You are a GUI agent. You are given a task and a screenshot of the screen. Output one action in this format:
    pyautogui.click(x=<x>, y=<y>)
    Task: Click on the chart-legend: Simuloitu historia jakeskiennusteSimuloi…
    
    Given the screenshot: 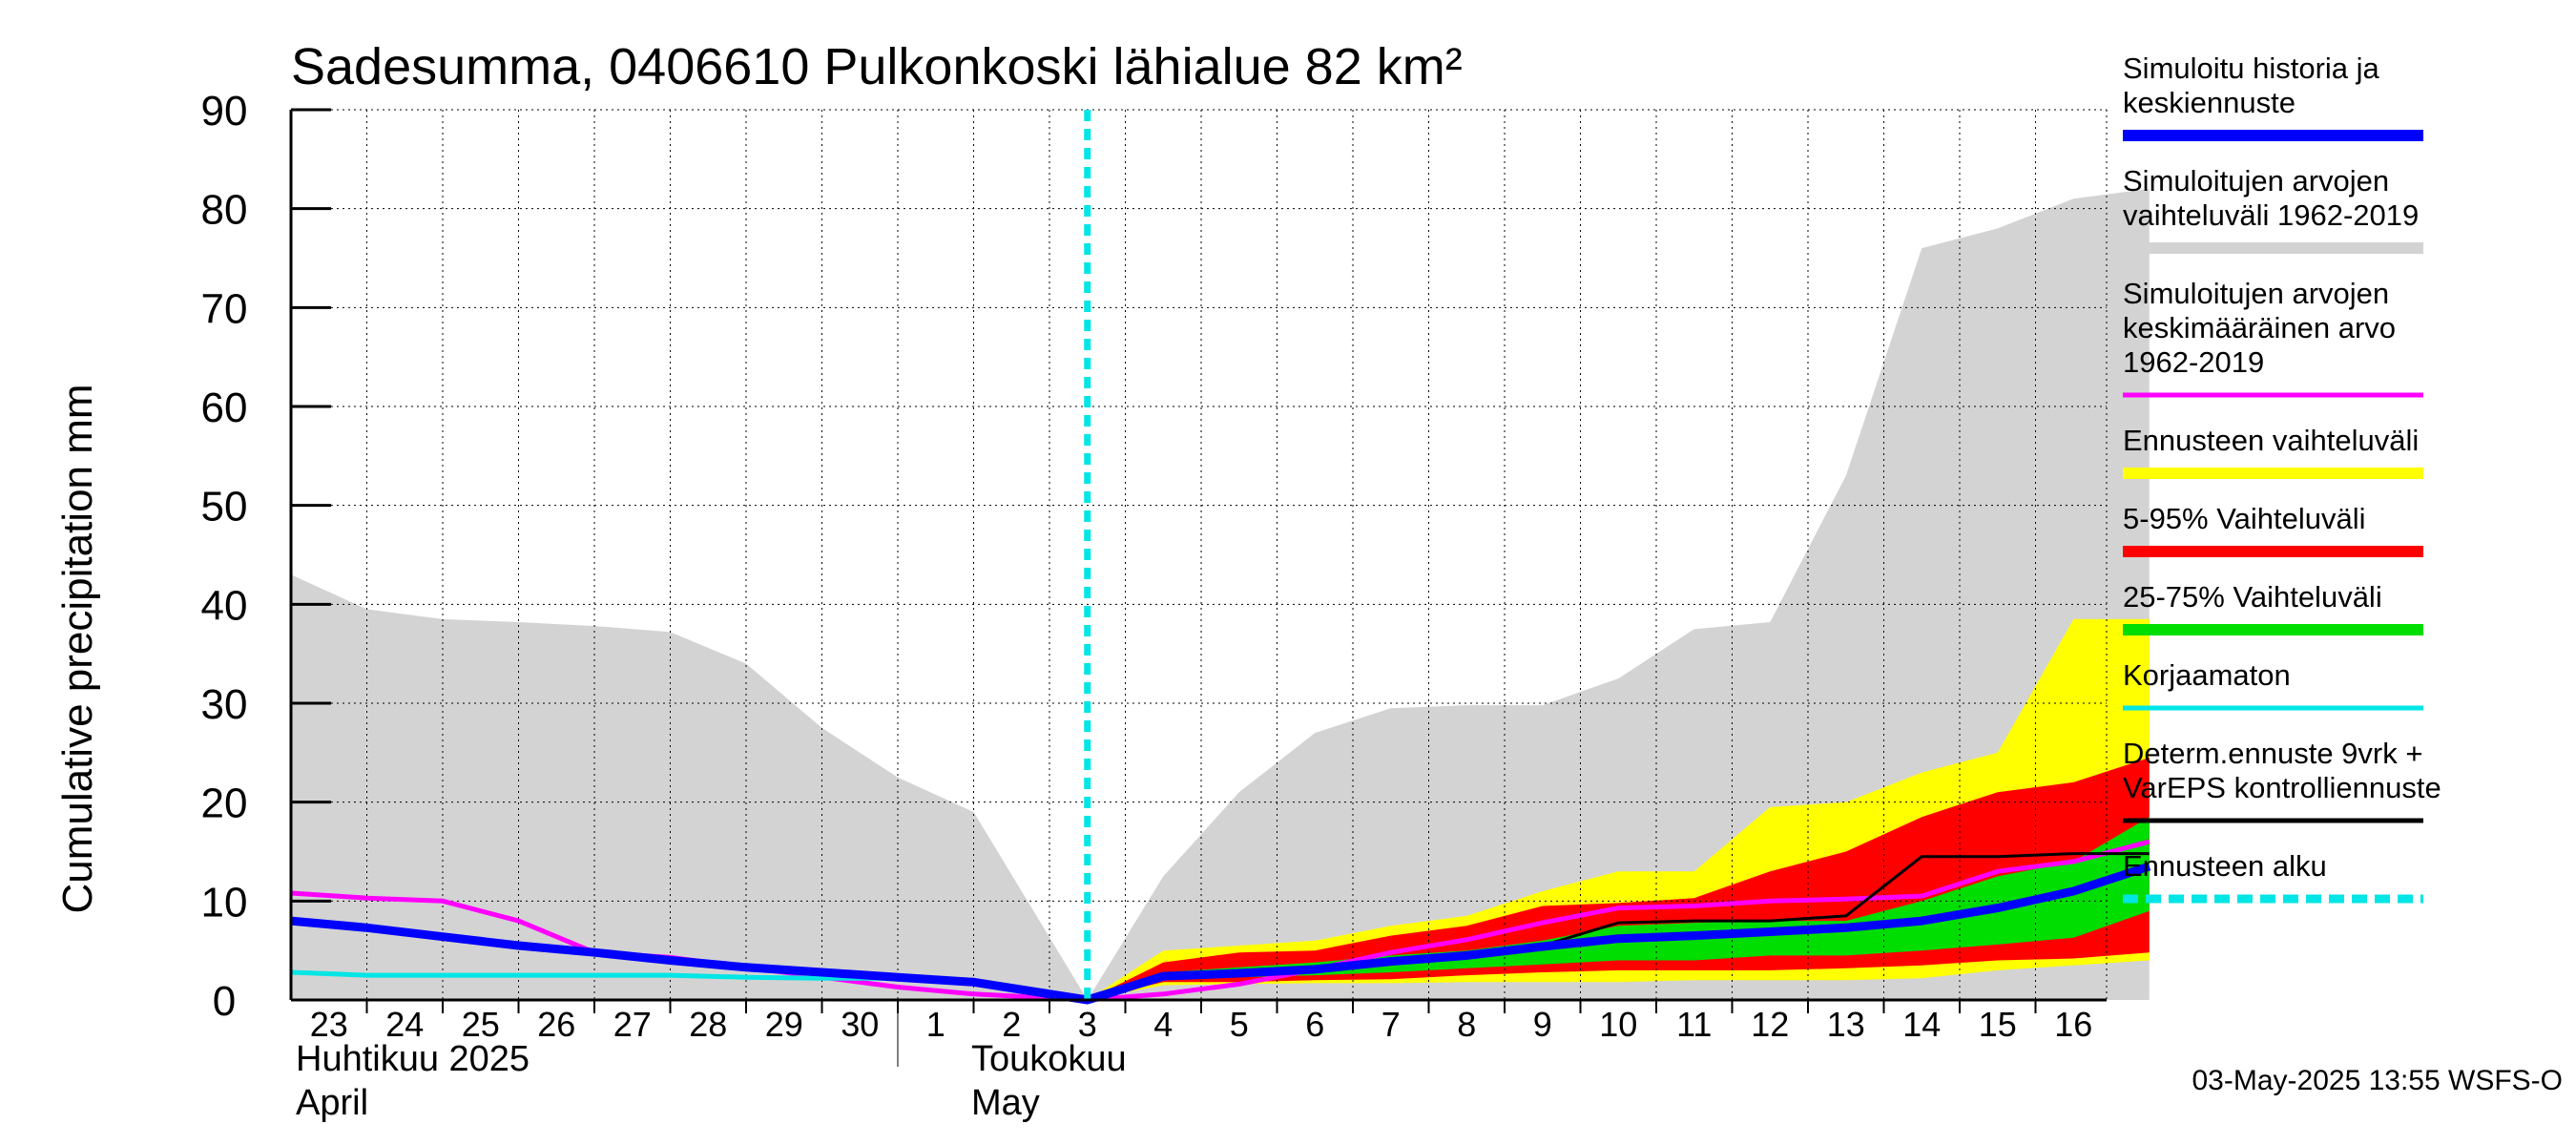 What is the action you would take?
    pyautogui.click(x=2282, y=478)
    